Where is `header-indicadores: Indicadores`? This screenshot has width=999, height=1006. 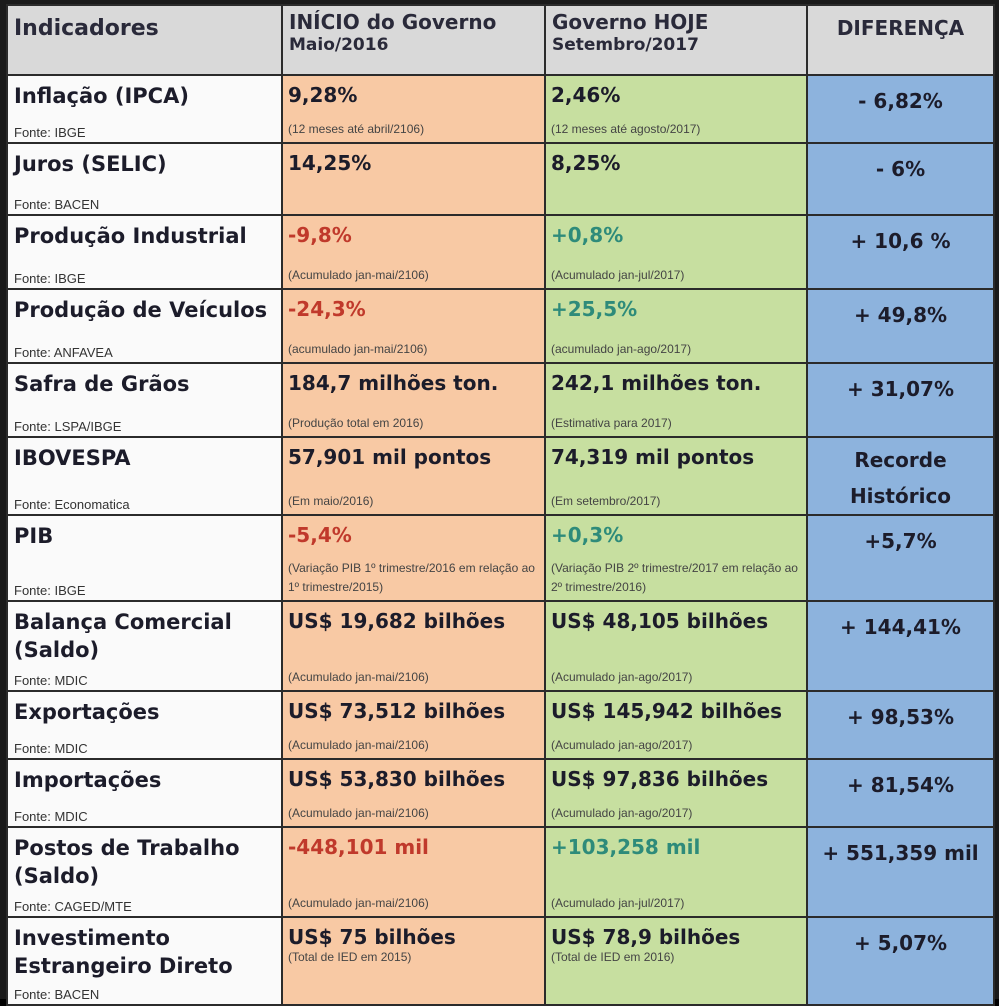
header-indicadores: Indicadores is located at coordinates (144, 40).